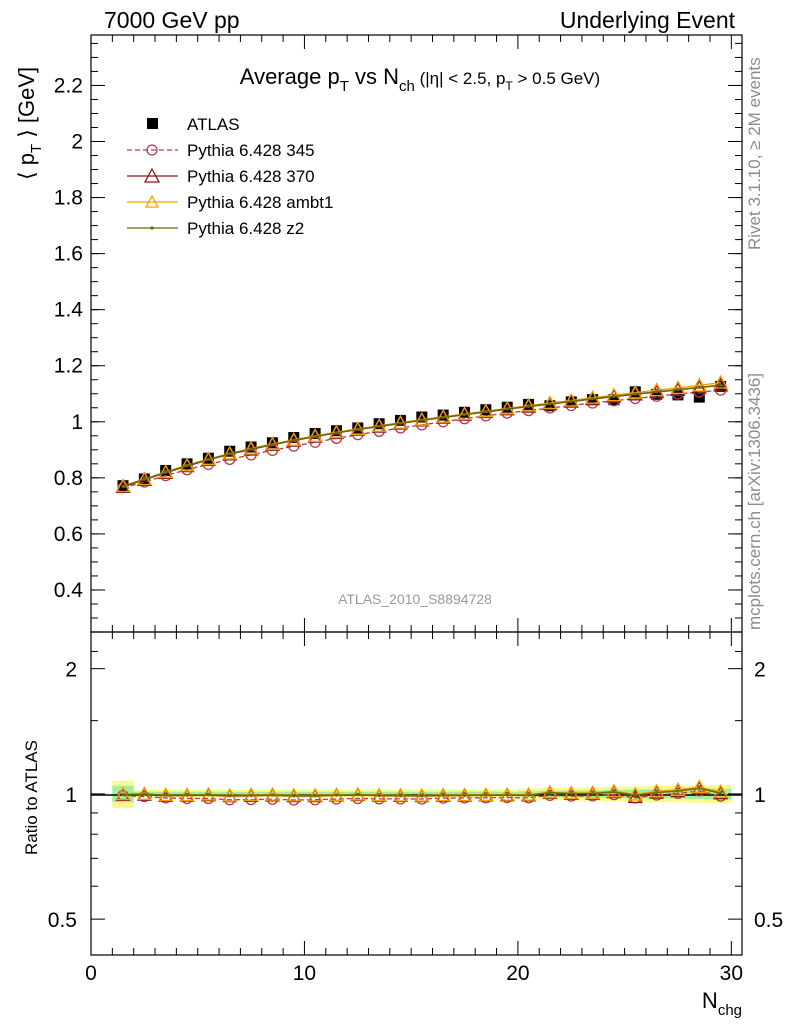 This screenshot has height=1024, width=786. I want to click on header-right: Underlying Event, so click(648, 20).